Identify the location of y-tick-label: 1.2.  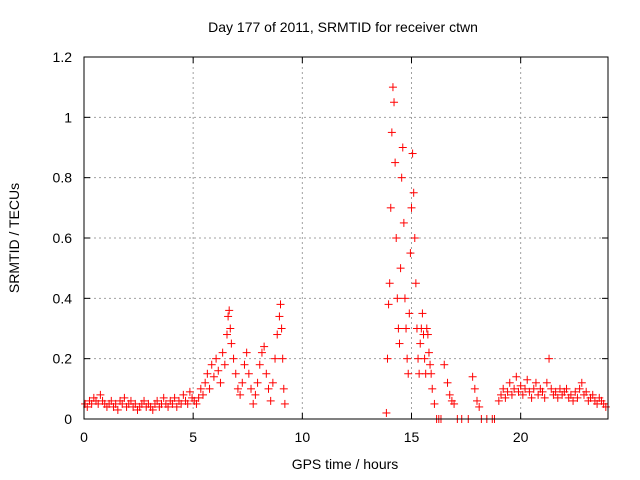
(63, 57).